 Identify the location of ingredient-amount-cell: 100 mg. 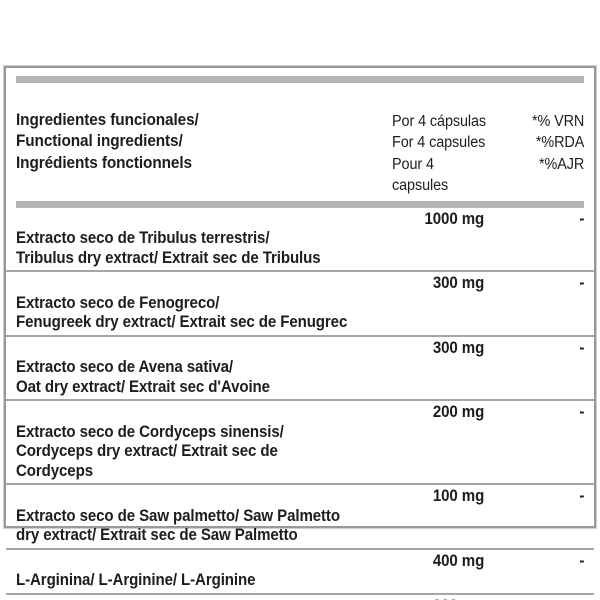
(434, 497).